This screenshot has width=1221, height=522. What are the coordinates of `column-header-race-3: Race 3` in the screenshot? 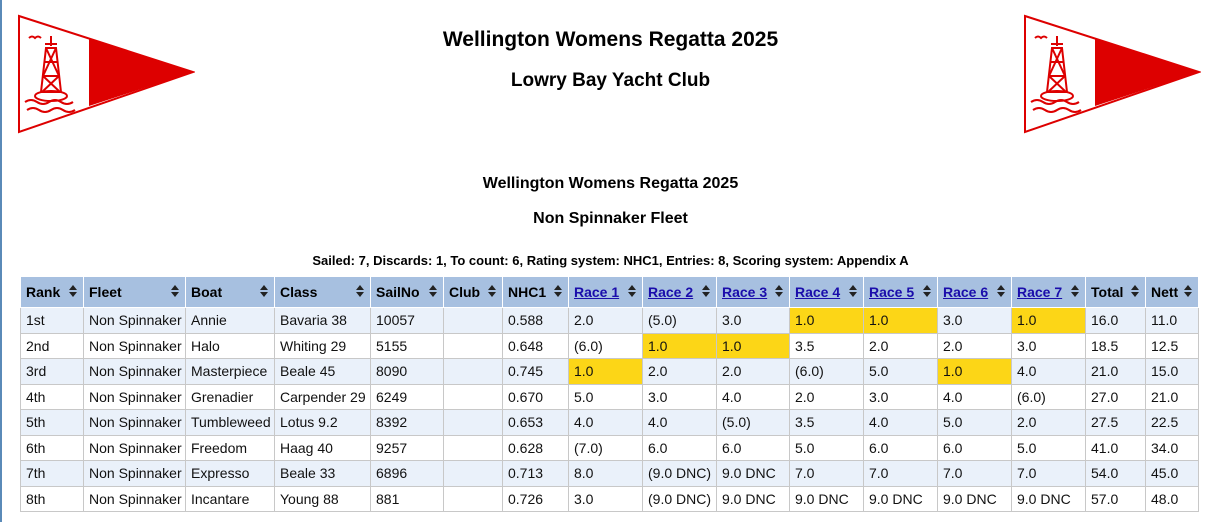 It's located at (753, 292).